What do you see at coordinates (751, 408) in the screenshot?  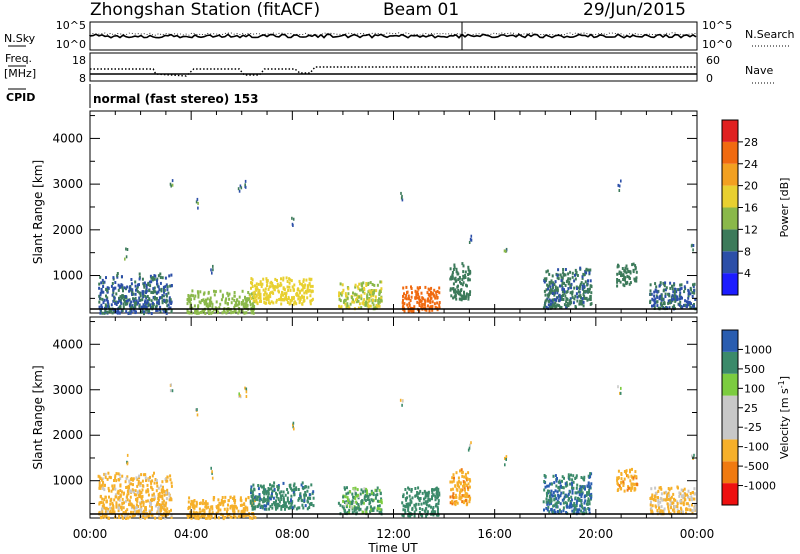 I see `velocity-colorbar-label-3: 25` at bounding box center [751, 408].